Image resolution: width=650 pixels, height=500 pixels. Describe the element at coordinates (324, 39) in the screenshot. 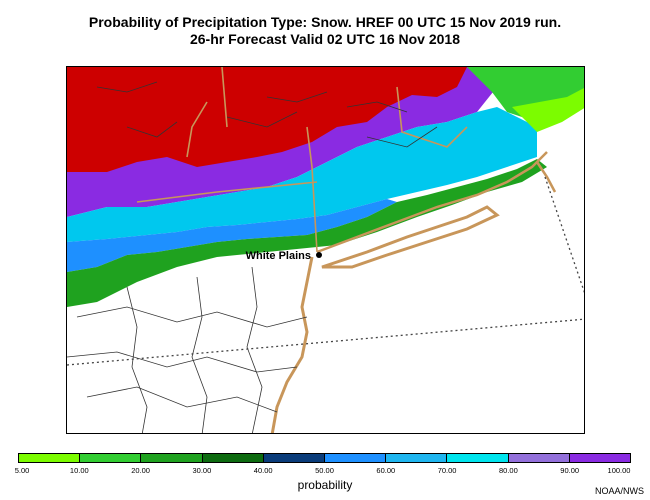

I see `map-title-line2: 26-hr Forecast Valid 02 UTC 16 Nov 2018` at that location.